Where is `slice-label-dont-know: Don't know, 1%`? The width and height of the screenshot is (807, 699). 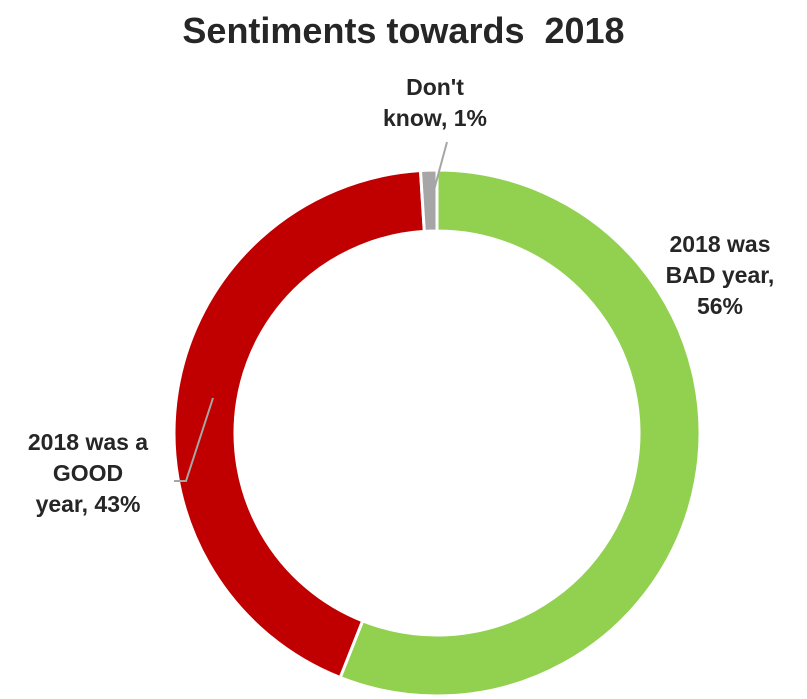
slice-label-dont-know: Don't know, 1% is located at coordinates (435, 103).